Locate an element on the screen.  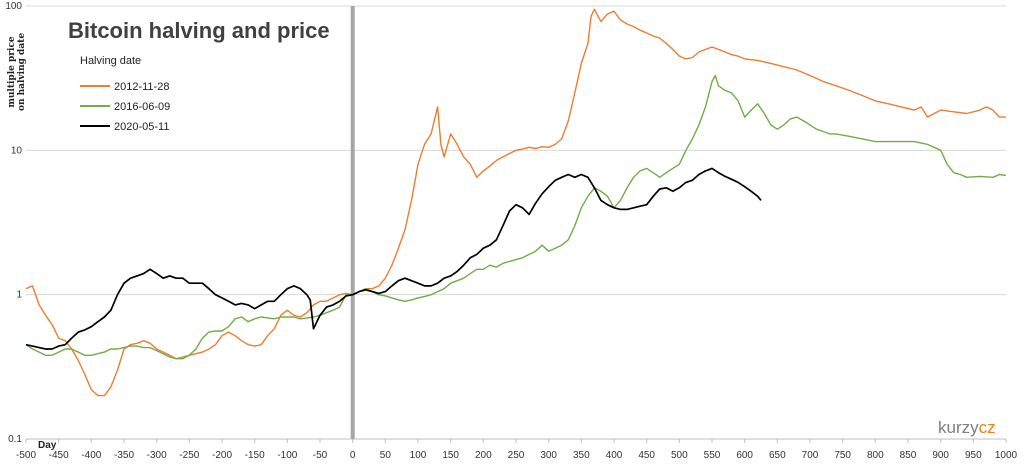
x-tick-label: 150 is located at coordinates (450, 455).